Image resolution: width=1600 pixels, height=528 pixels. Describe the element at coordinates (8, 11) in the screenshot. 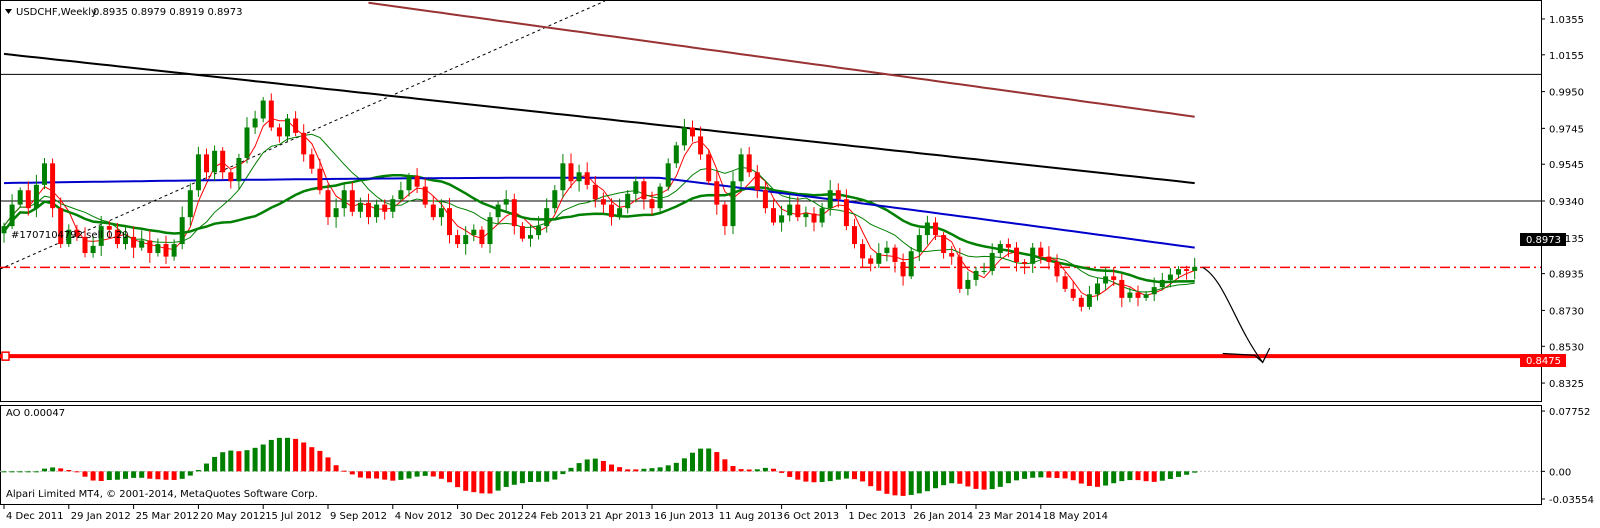

I see `chevron-down-icon` at that location.